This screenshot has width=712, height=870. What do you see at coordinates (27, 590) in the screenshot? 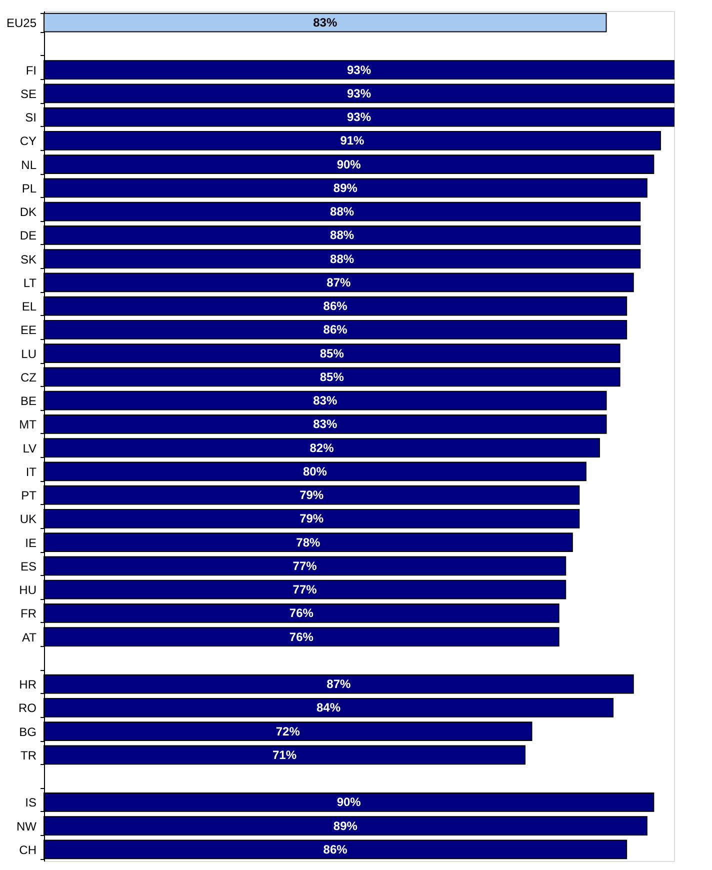
I see `y-tick-label: HU` at bounding box center [27, 590].